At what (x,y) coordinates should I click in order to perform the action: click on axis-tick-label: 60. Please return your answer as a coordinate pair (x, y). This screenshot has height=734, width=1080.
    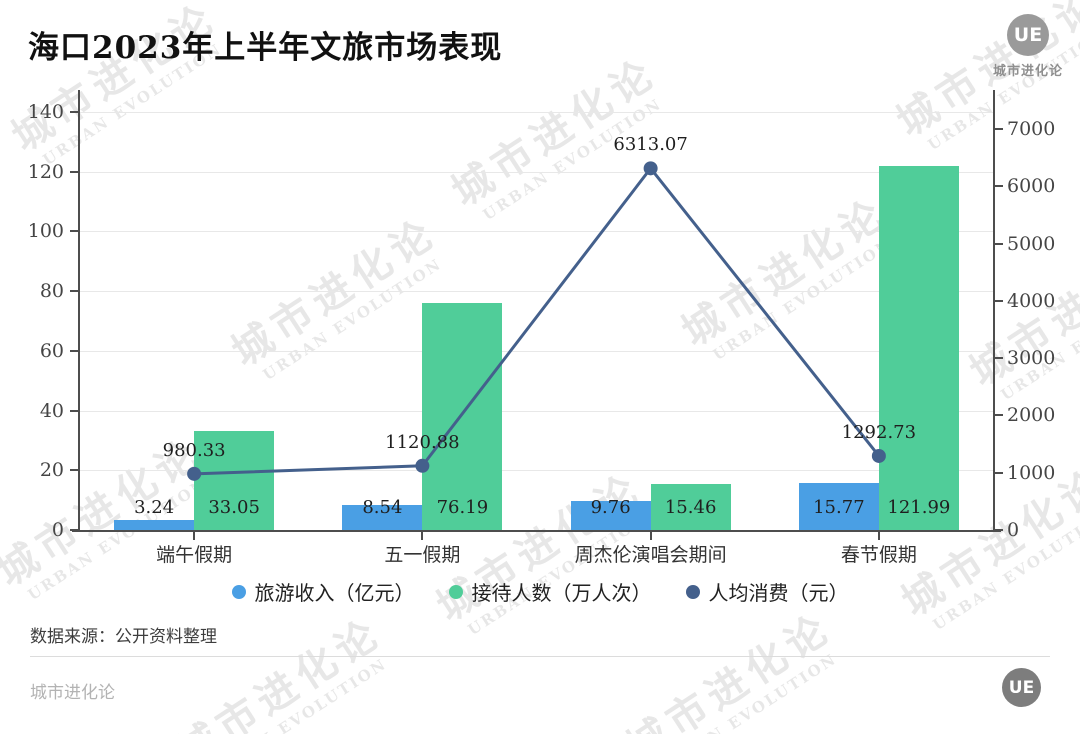
    Looking at the image, I should click on (51, 350).